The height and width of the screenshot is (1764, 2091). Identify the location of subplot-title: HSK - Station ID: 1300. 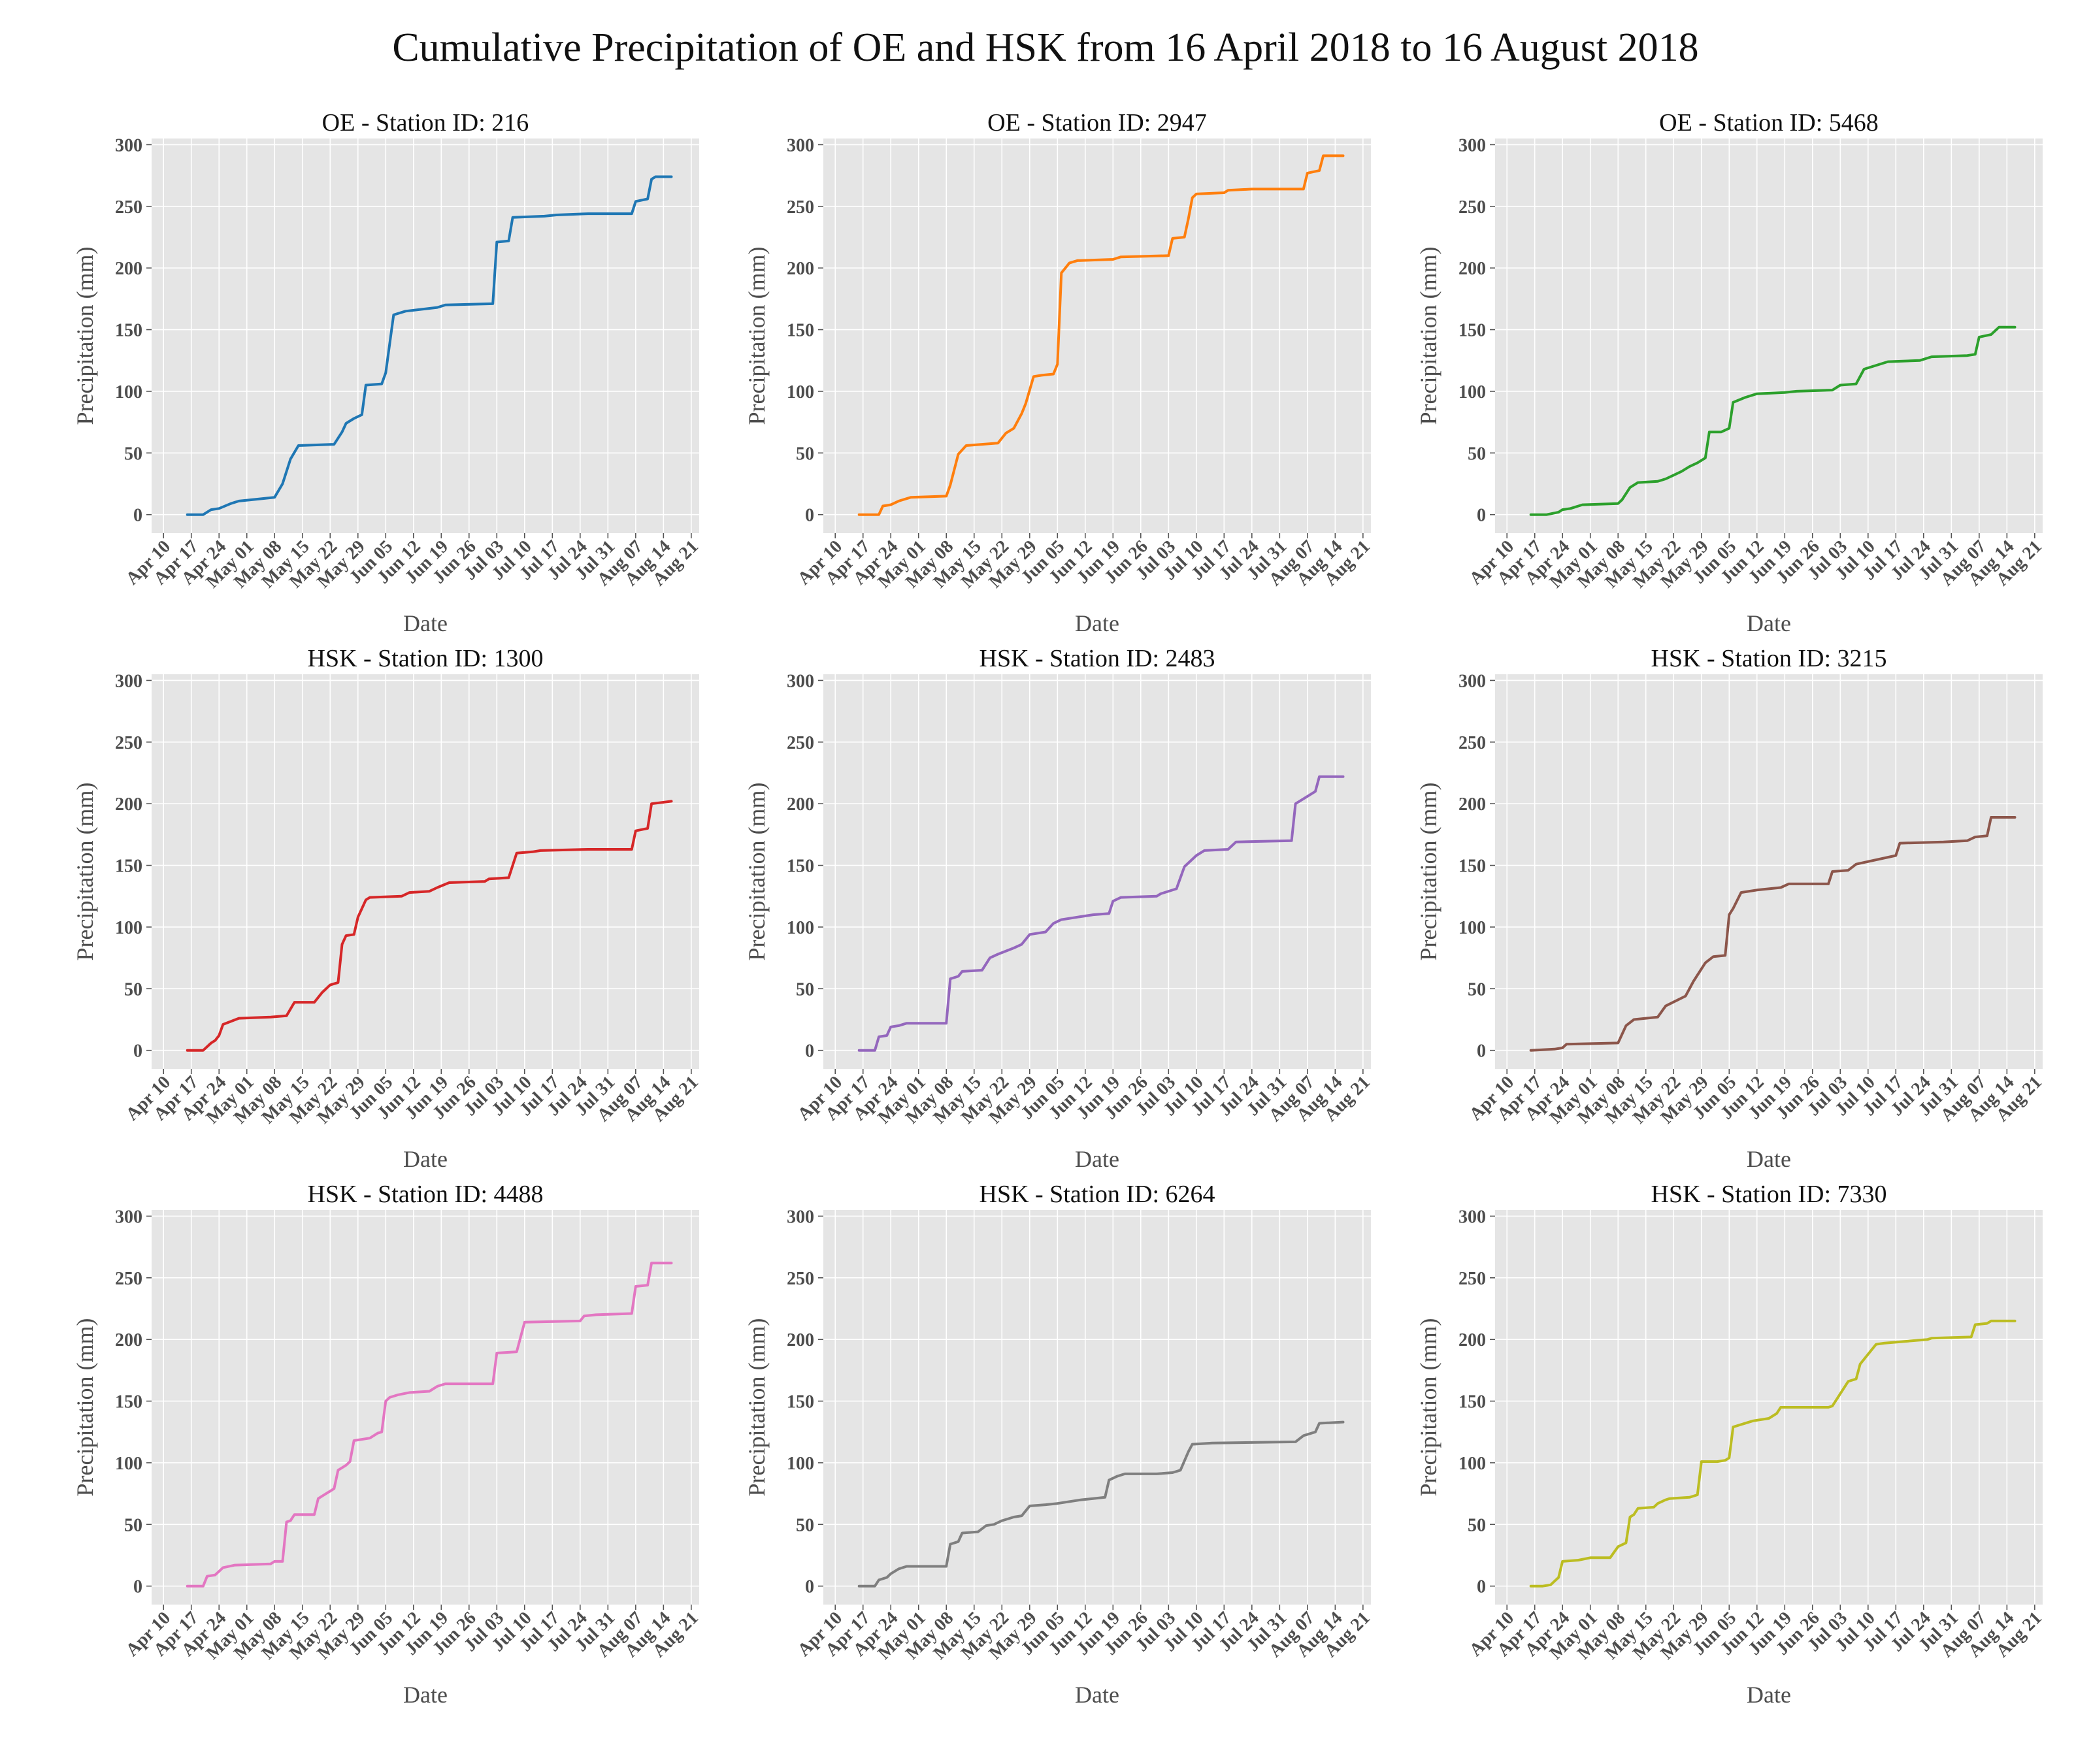
(426, 658).